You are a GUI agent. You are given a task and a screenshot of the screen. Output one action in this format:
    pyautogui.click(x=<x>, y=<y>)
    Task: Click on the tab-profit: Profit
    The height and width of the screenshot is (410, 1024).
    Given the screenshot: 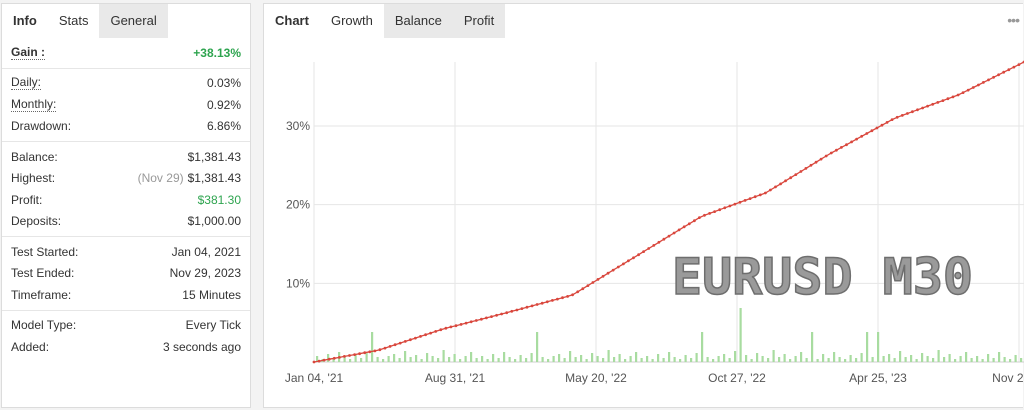 What is the action you would take?
    pyautogui.click(x=479, y=21)
    